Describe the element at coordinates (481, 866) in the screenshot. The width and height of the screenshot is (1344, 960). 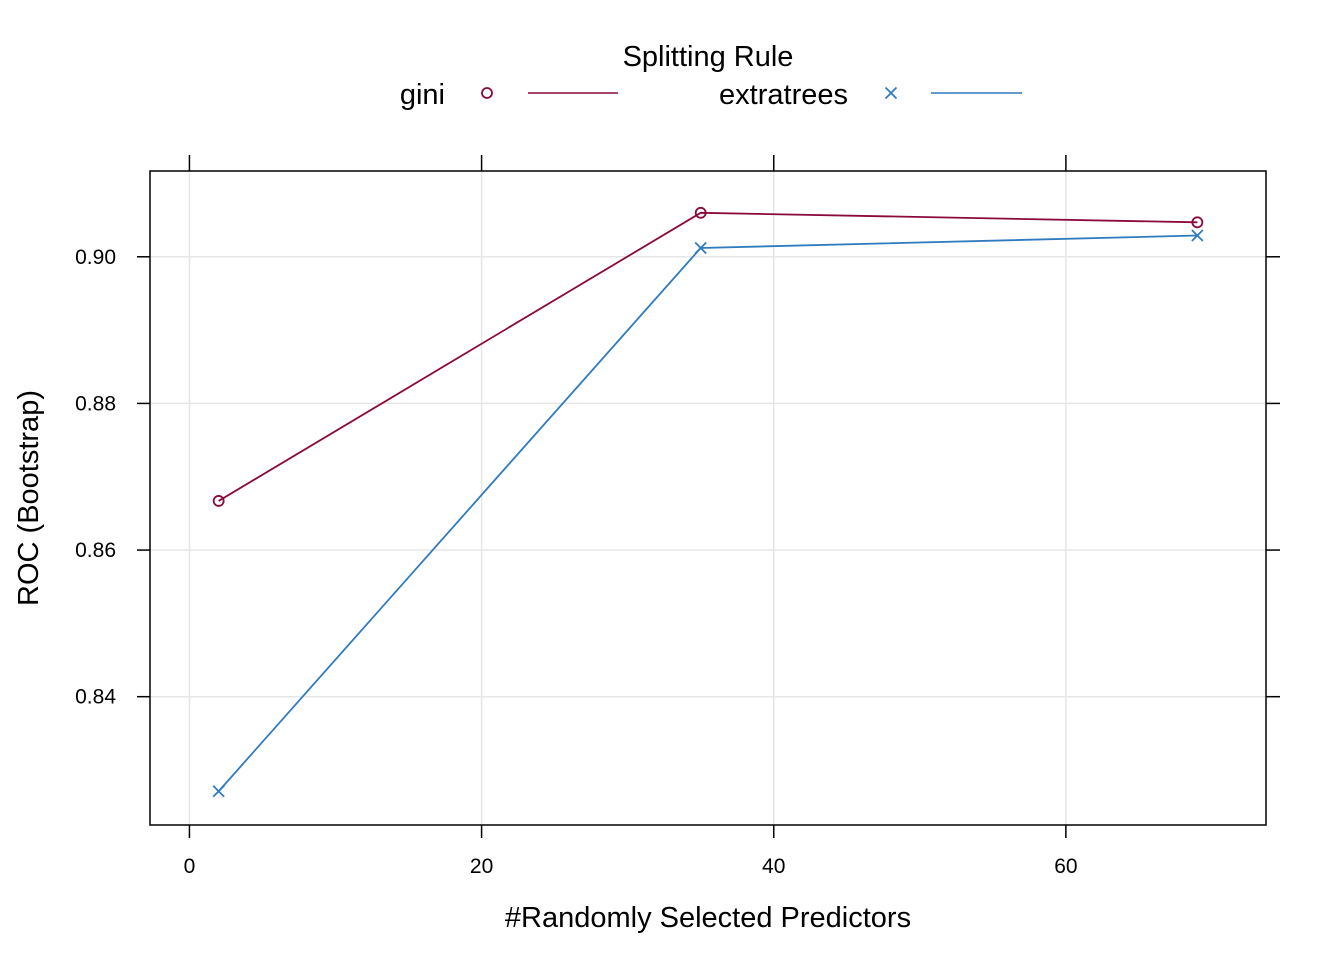
I see `x-tick-label-1: 20` at that location.